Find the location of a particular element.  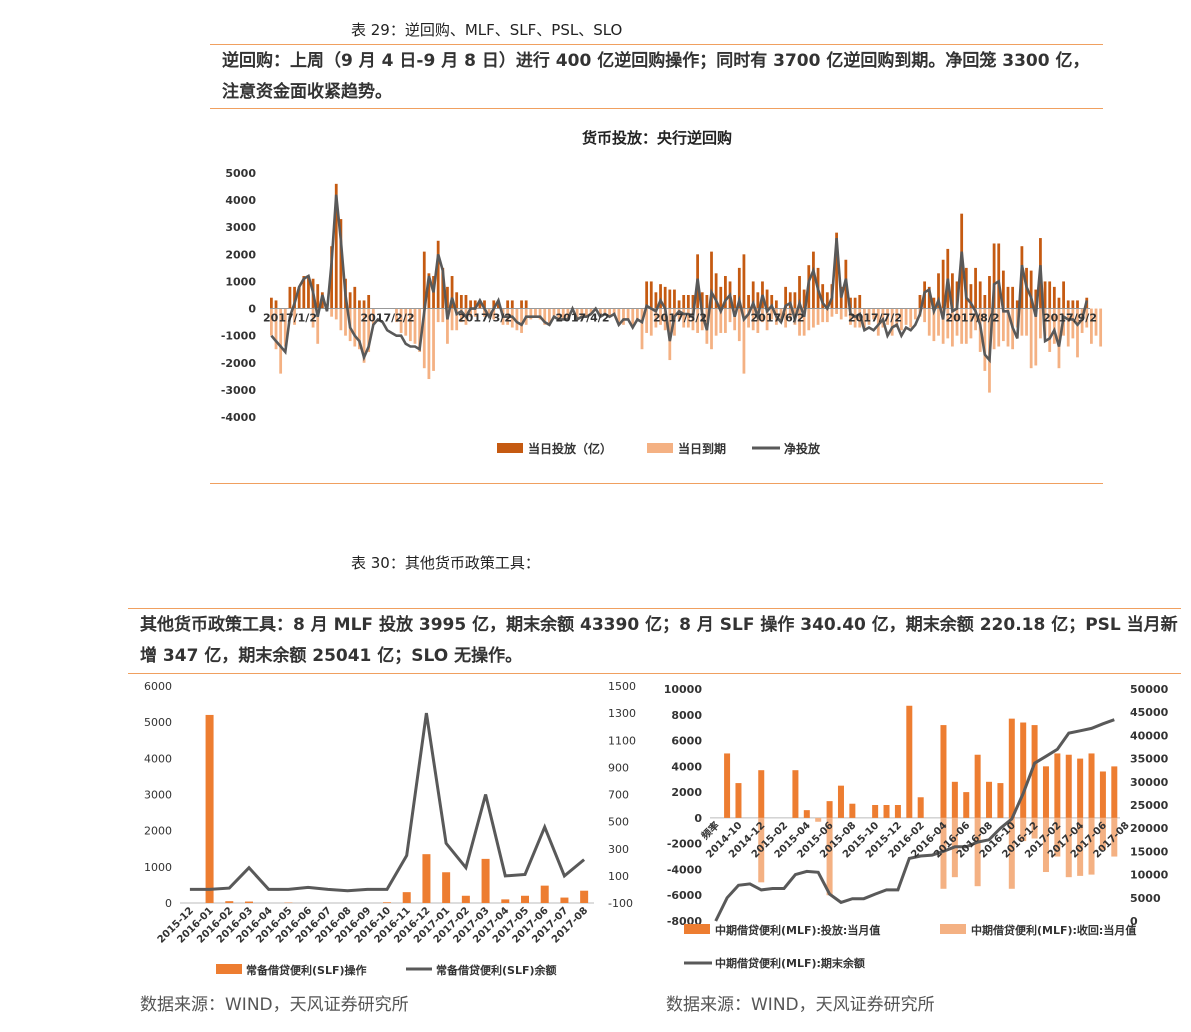

legend-swatch-mlf-withdrawal is located at coordinates (953, 929).